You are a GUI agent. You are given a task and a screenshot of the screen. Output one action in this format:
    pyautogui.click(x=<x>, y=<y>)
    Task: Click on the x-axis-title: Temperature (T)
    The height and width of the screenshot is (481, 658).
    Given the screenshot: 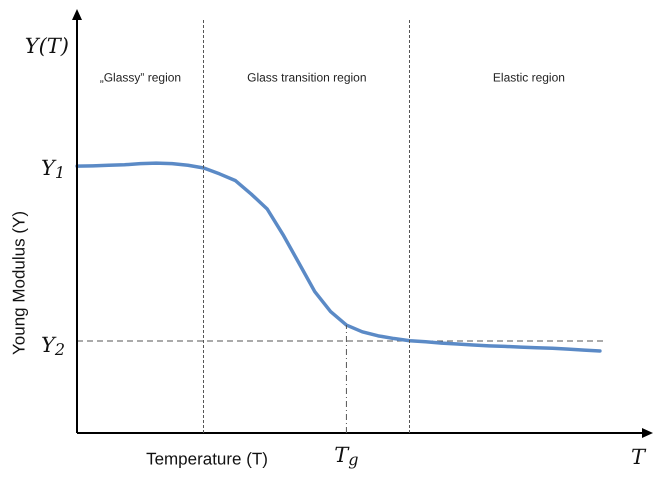 What is the action you would take?
    pyautogui.click(x=207, y=459)
    